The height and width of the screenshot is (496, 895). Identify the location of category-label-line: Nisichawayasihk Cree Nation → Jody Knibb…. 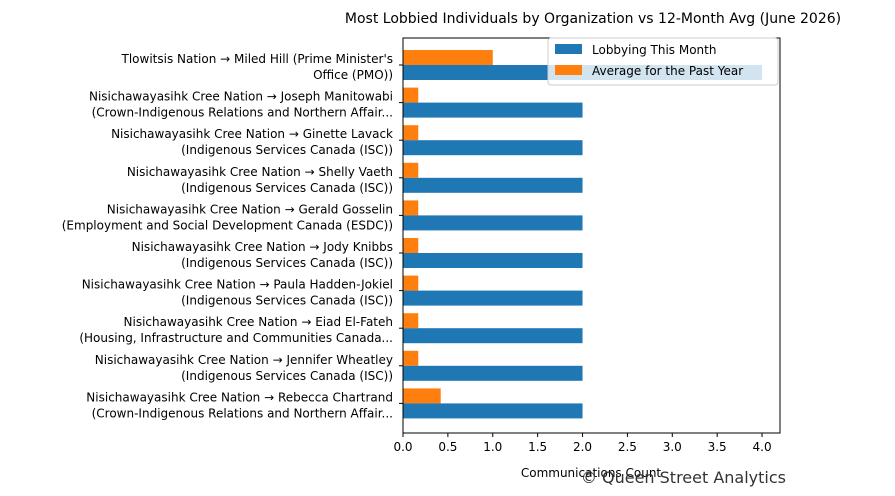
(262, 247).